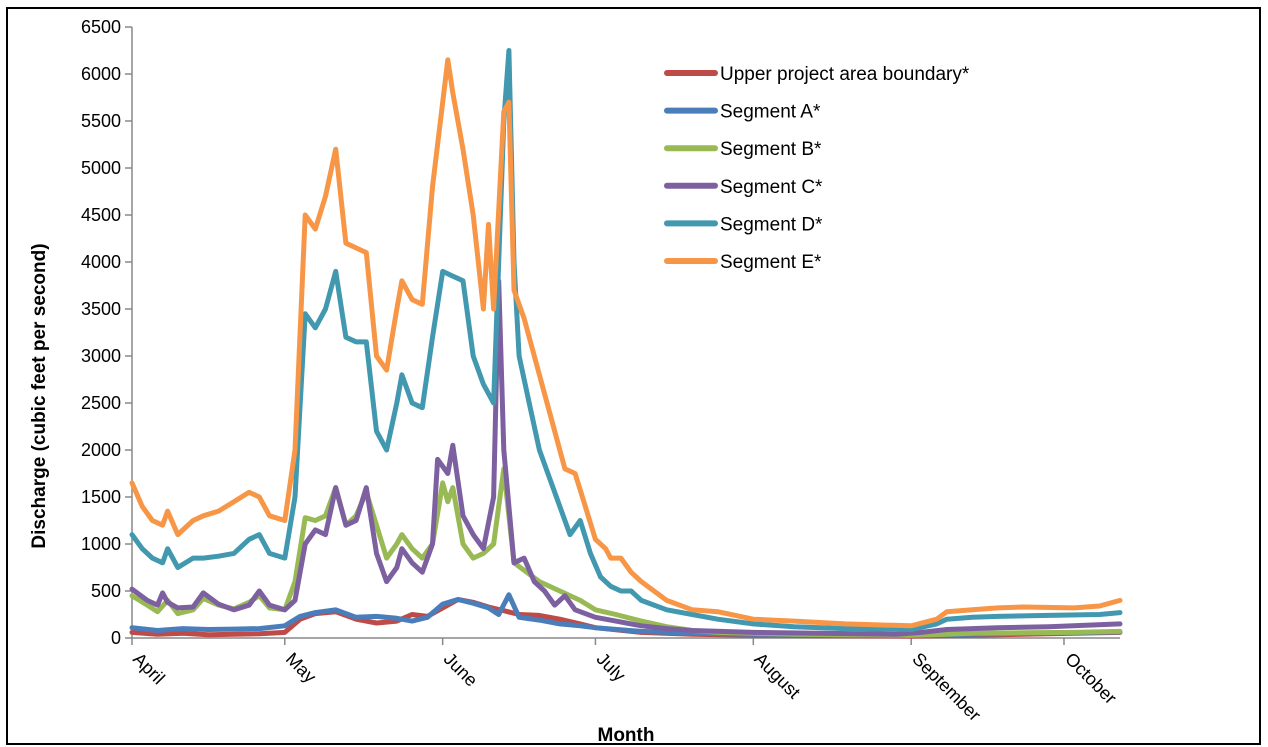 The width and height of the screenshot is (1268, 747). I want to click on y-tick-label: 5000, so click(101, 168).